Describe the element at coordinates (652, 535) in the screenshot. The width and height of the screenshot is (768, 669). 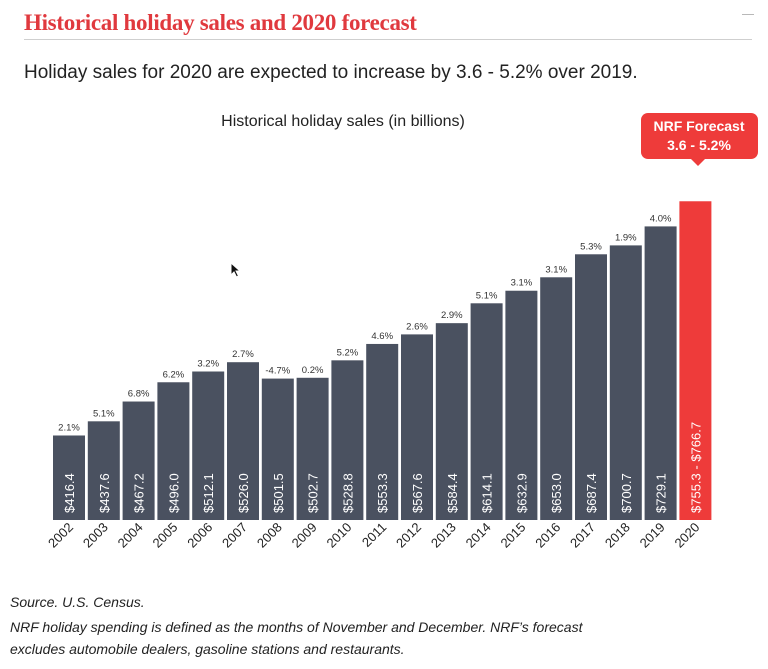
I see `x-tick-label: 2019` at that location.